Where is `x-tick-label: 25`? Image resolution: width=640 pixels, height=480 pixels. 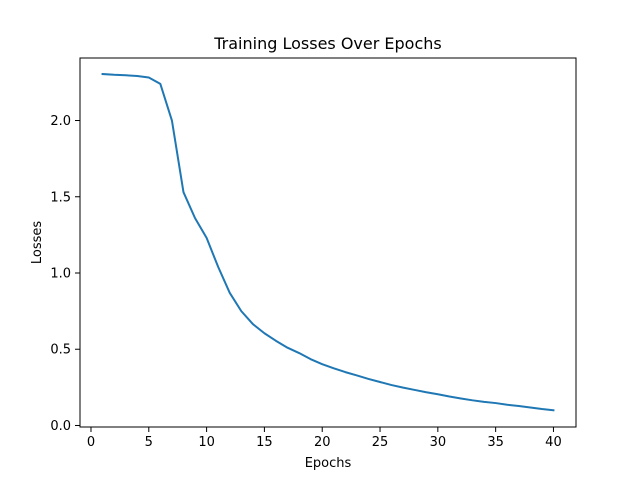 x-tick-label: 25 is located at coordinates (380, 442).